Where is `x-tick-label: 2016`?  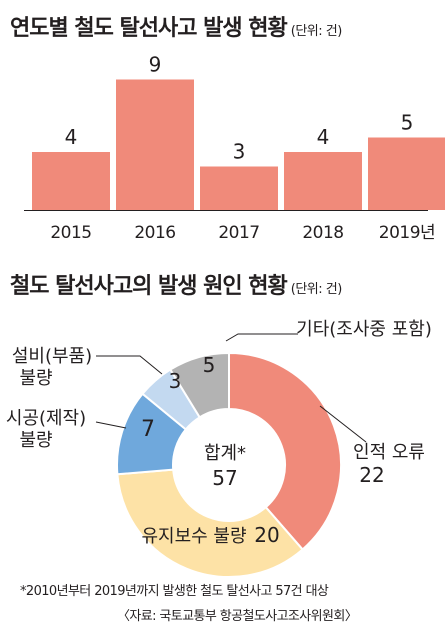 x-tick-label: 2016 is located at coordinates (154, 233).